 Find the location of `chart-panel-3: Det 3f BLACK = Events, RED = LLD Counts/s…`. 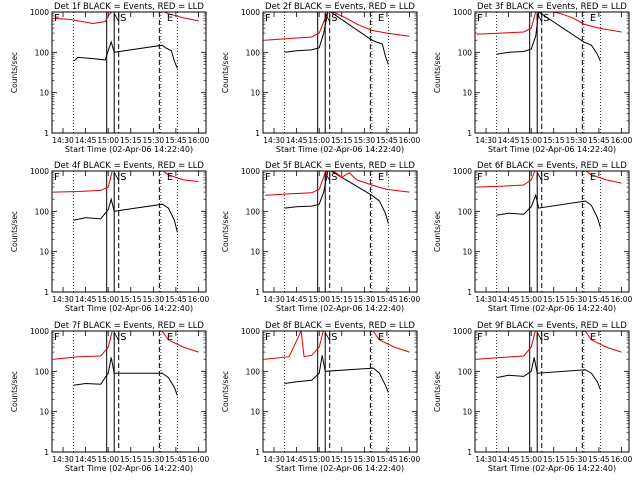

chart-panel-3: Det 3f BLACK = Events, RED = LLD Counts/s… is located at coordinates (533, 78).